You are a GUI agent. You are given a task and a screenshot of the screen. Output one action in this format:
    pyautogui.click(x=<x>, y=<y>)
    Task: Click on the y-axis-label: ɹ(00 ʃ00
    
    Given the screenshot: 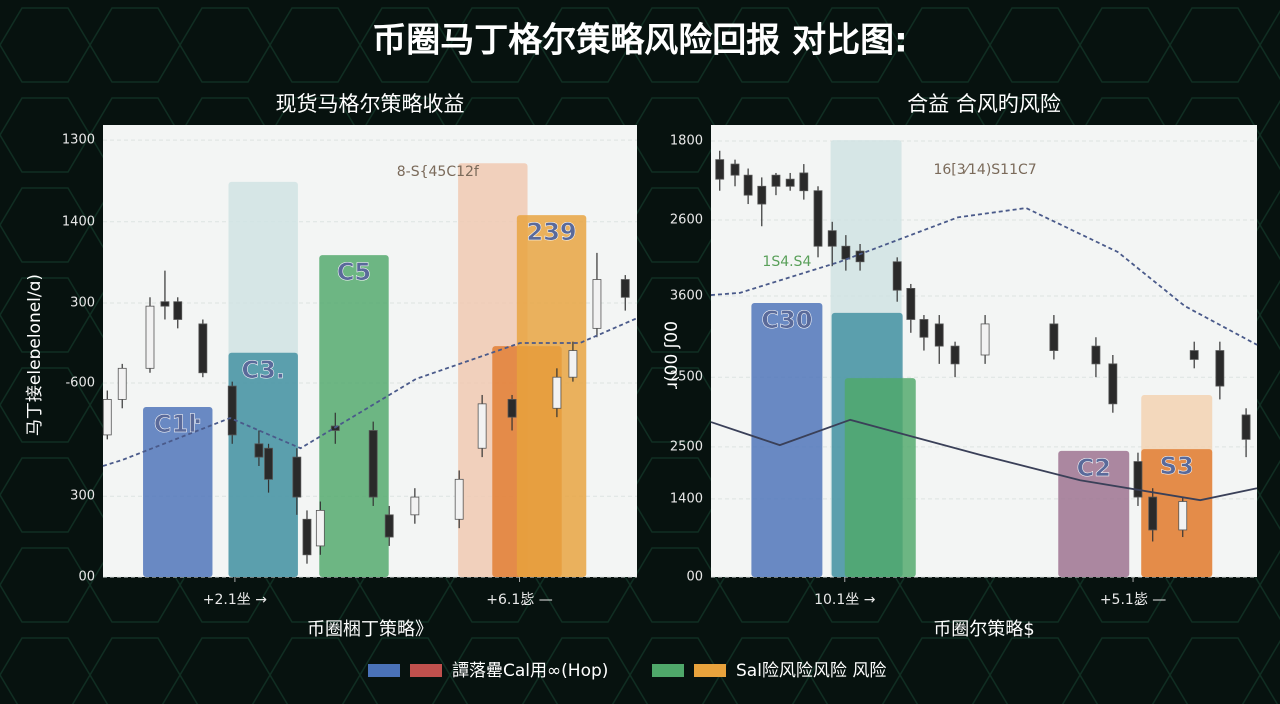 What is the action you would take?
    pyautogui.click(x=672, y=355)
    